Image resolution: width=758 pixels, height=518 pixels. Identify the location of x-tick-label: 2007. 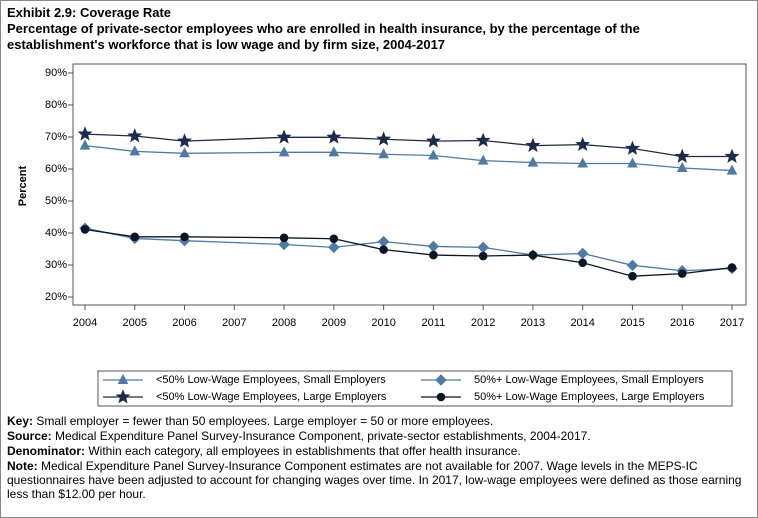
(234, 323).